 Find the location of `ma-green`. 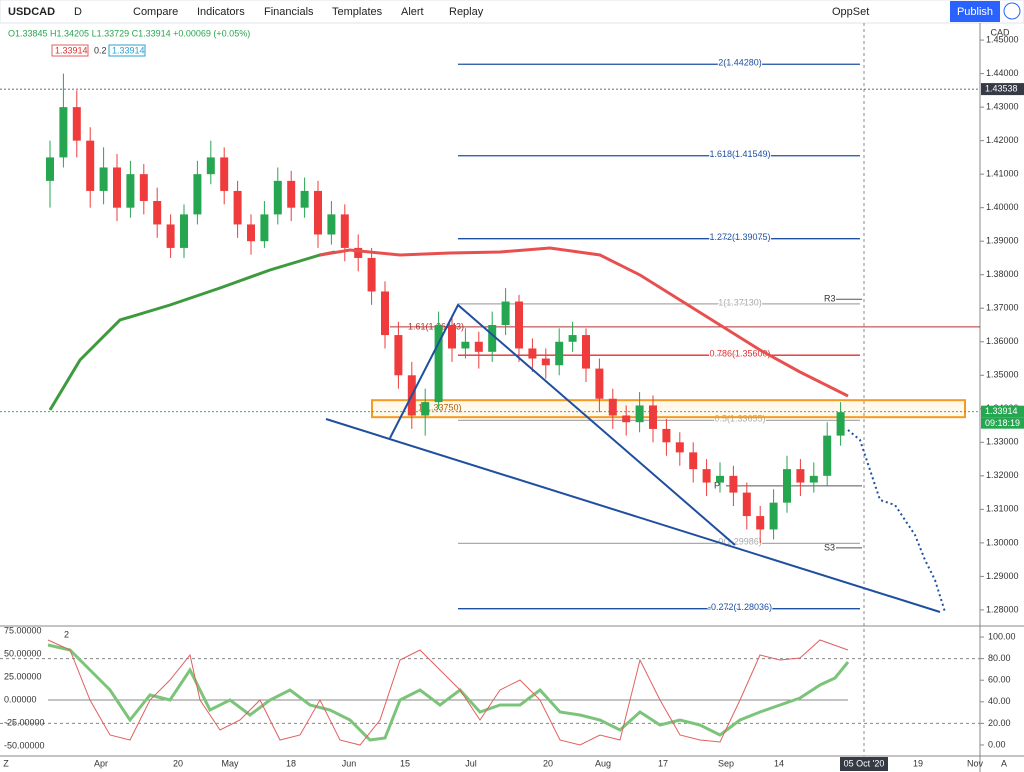

ma-green is located at coordinates (192, 330).